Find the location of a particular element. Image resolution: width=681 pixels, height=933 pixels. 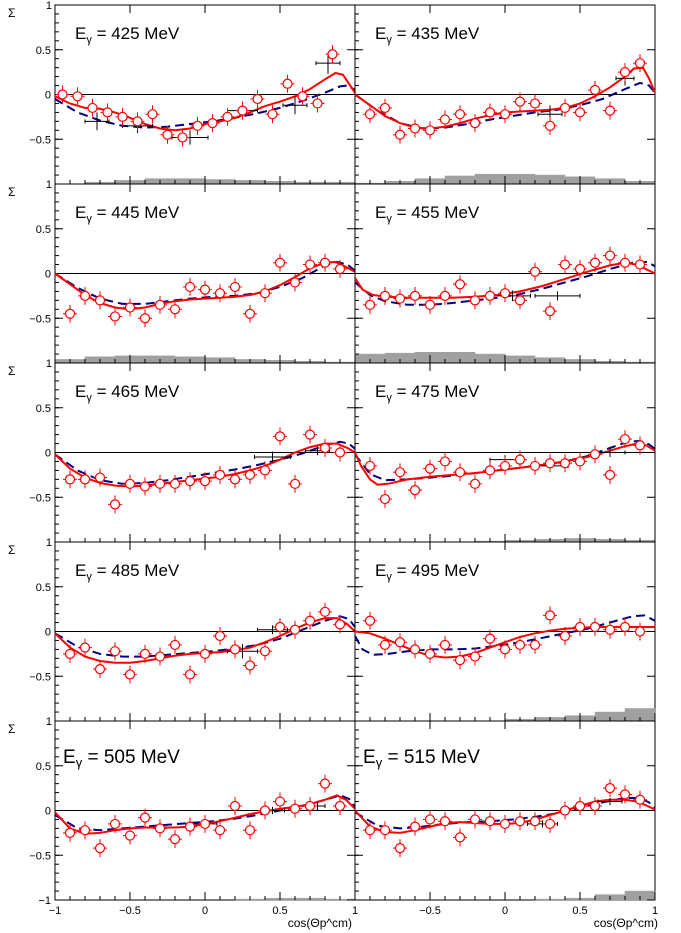

panel-6: Eγ = 475 MeV is located at coordinates (505, 452).